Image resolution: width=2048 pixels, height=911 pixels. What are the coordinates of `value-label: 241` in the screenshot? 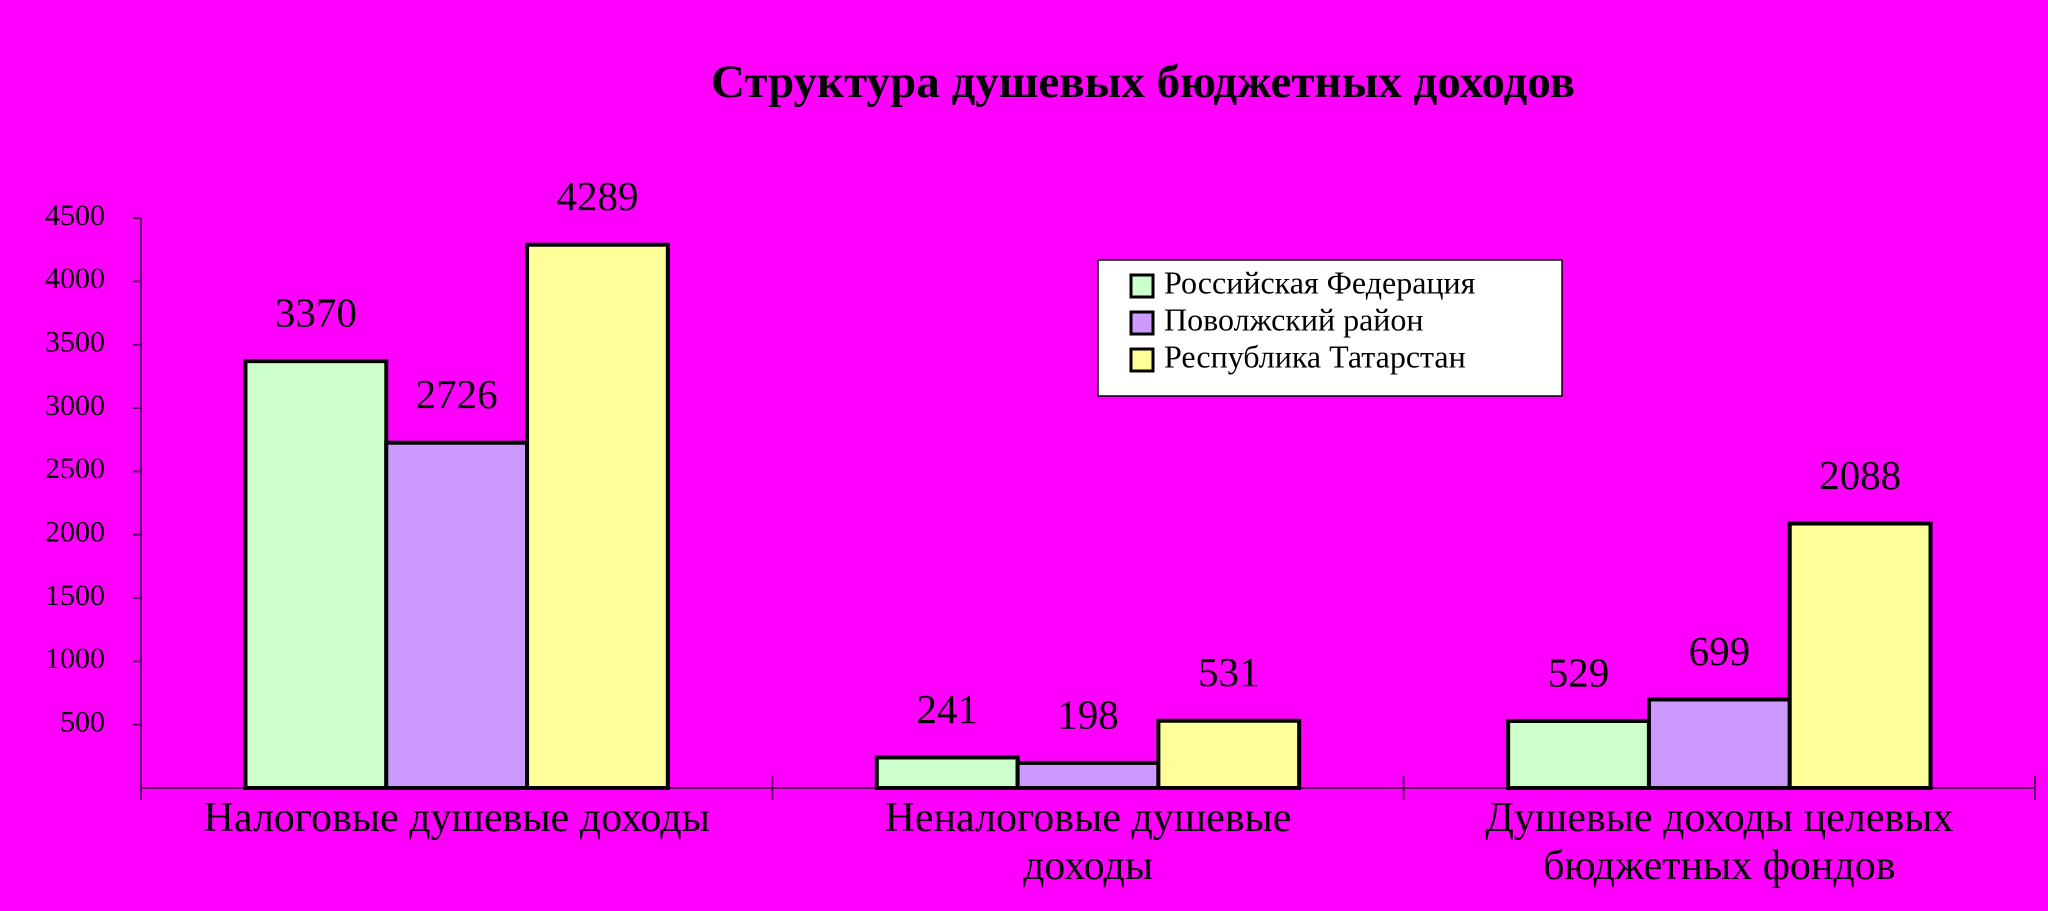 It's located at (947, 709).